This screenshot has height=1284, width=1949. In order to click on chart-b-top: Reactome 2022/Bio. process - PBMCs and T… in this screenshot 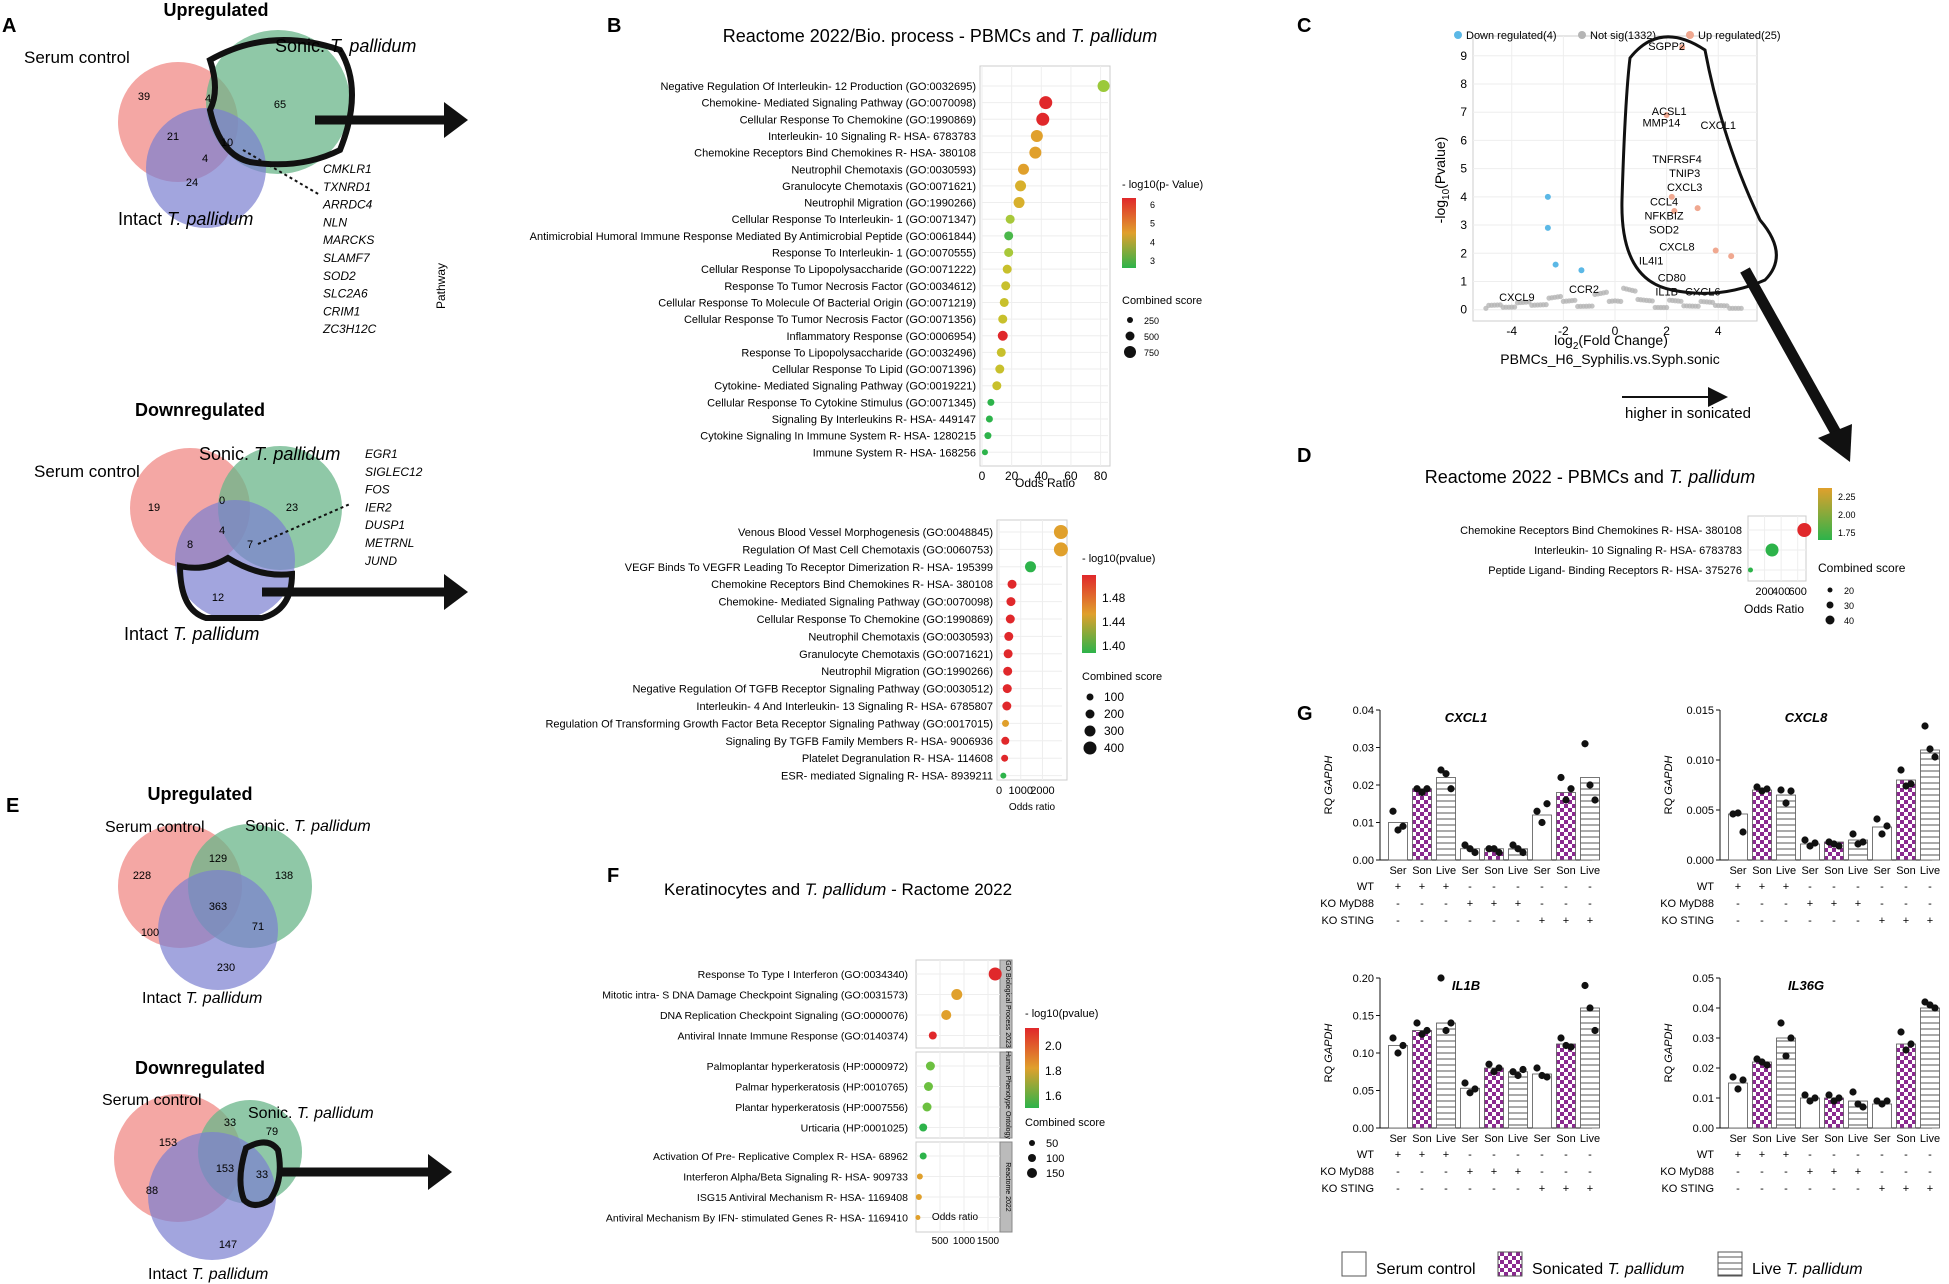, I will do `click(818, 258)`.